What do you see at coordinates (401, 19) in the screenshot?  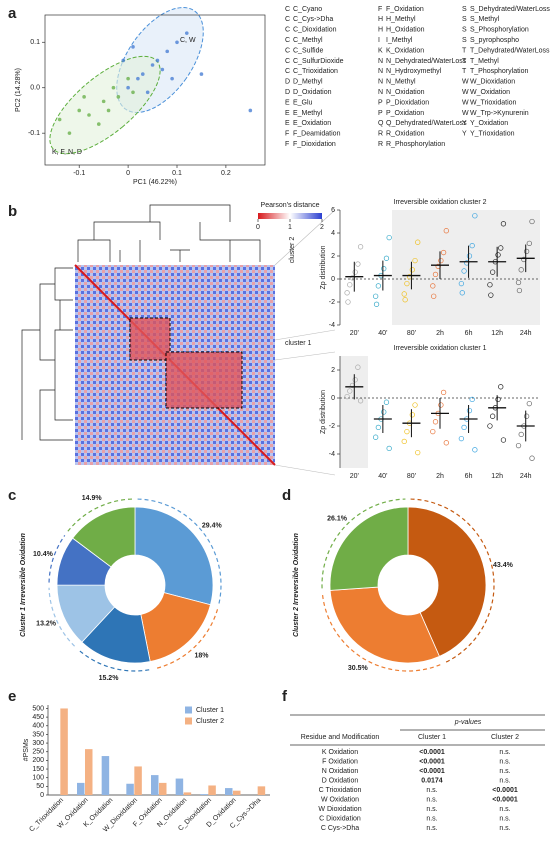 I see `legend-name: H_Methyl` at bounding box center [401, 19].